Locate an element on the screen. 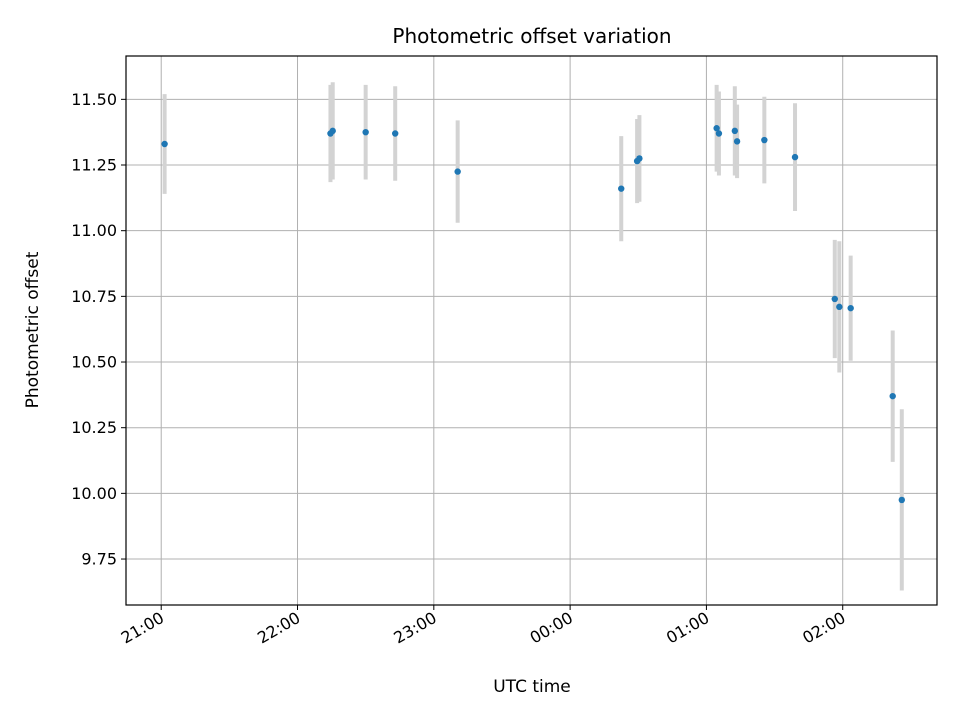 The width and height of the screenshot is (960, 720). y-tick-label: 11.25 is located at coordinates (94, 165).